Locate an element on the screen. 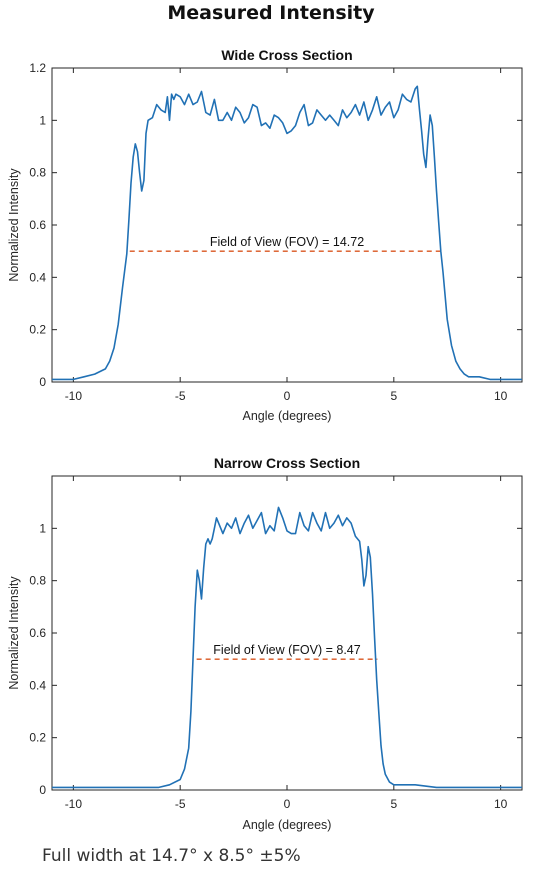 The image size is (542, 875). fov-annotation: Field of View (FOV) = 8.47 is located at coordinates (286, 650).